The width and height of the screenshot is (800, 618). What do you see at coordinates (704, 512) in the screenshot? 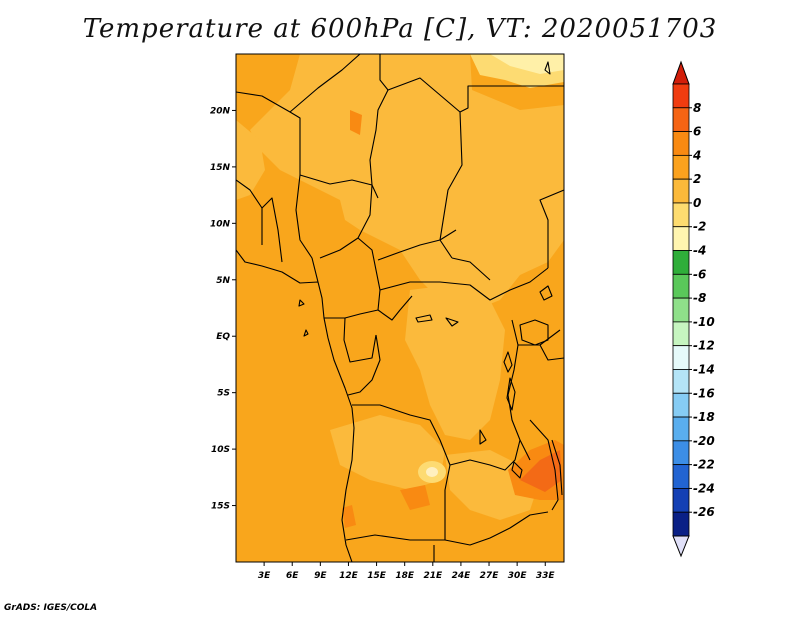
I see `colorbar-label: -26` at bounding box center [704, 512].